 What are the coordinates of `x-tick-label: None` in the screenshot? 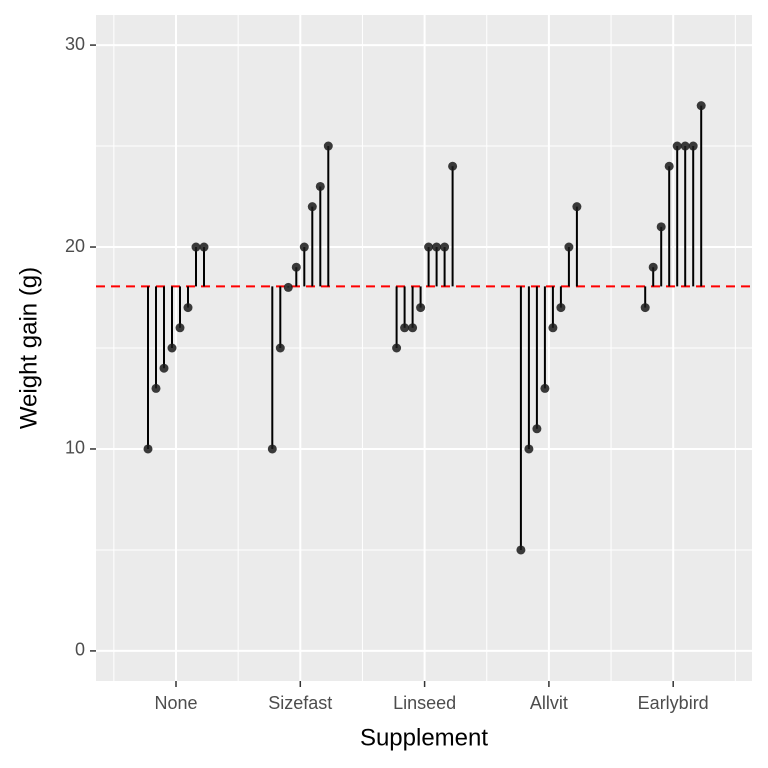 It's located at (175, 703).